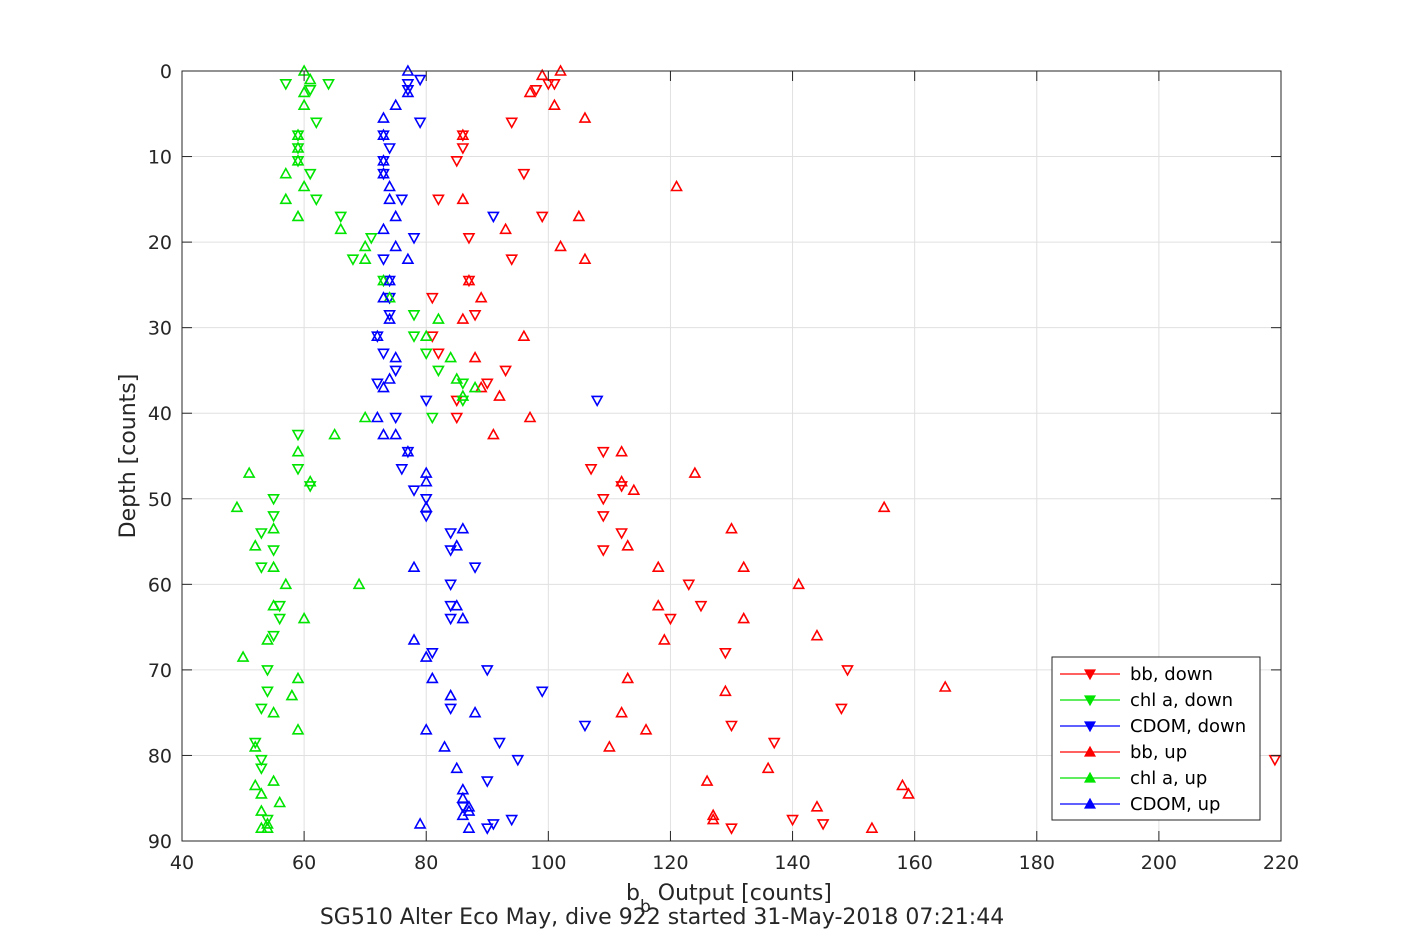 The width and height of the screenshot is (1417, 945). I want to click on x-axis-label: bb Output [counts], so click(729, 899).